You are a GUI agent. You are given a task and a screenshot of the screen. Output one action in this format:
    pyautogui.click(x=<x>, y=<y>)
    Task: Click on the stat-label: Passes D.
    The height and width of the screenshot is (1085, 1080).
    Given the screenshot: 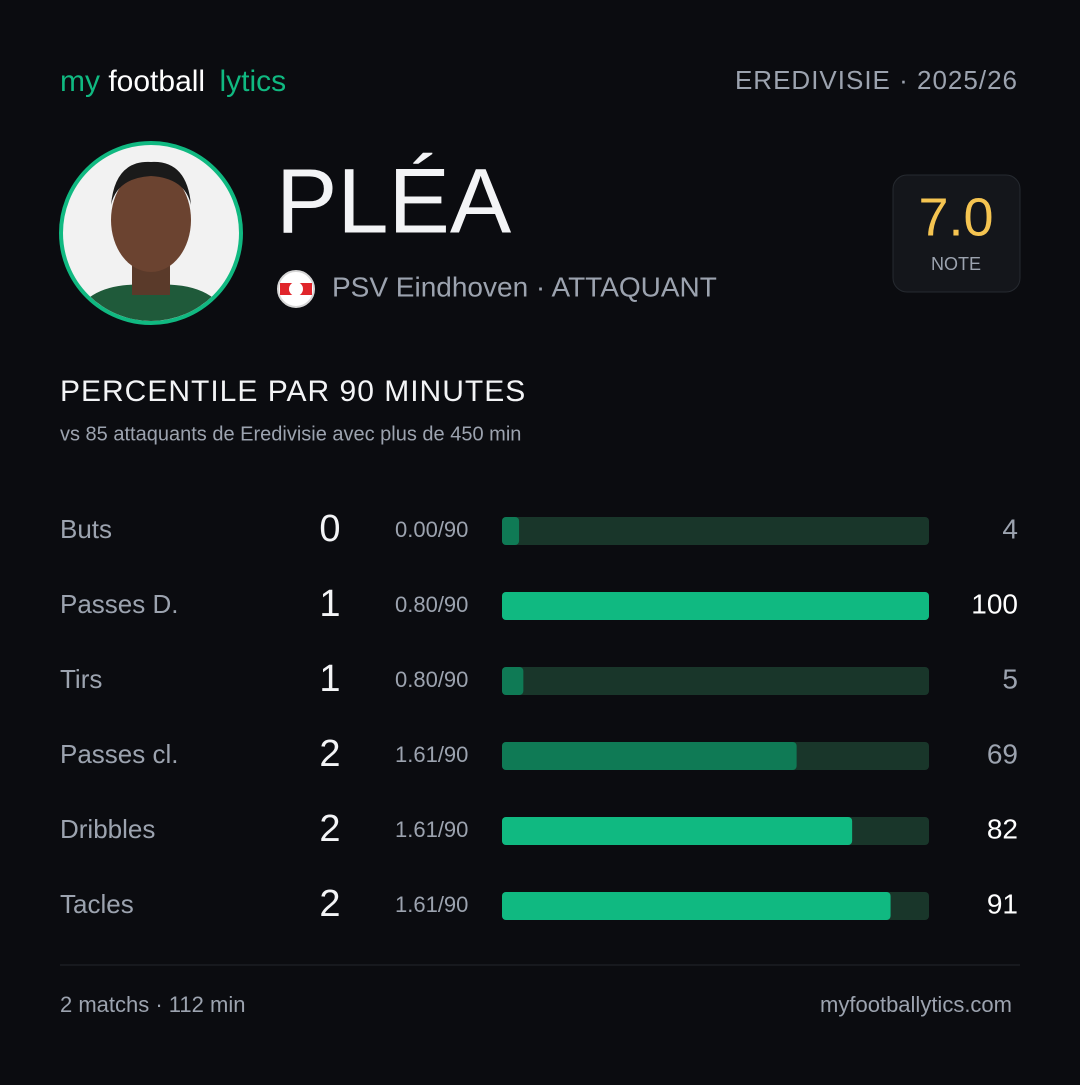 What is the action you would take?
    pyautogui.click(x=119, y=604)
    